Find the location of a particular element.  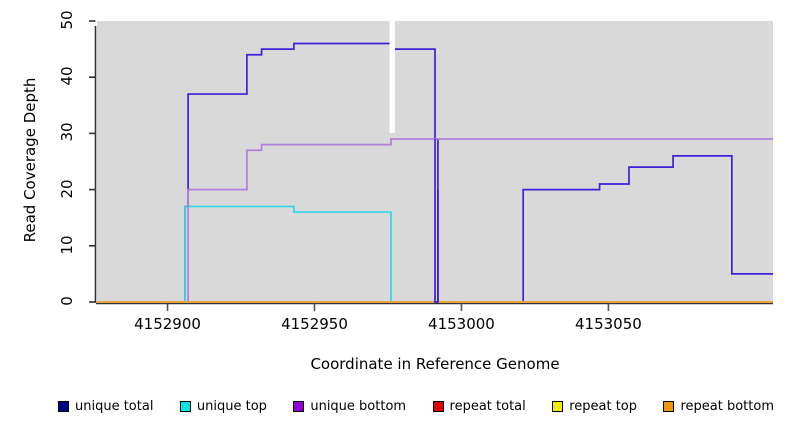

legend-label: repeat top is located at coordinates (603, 406).